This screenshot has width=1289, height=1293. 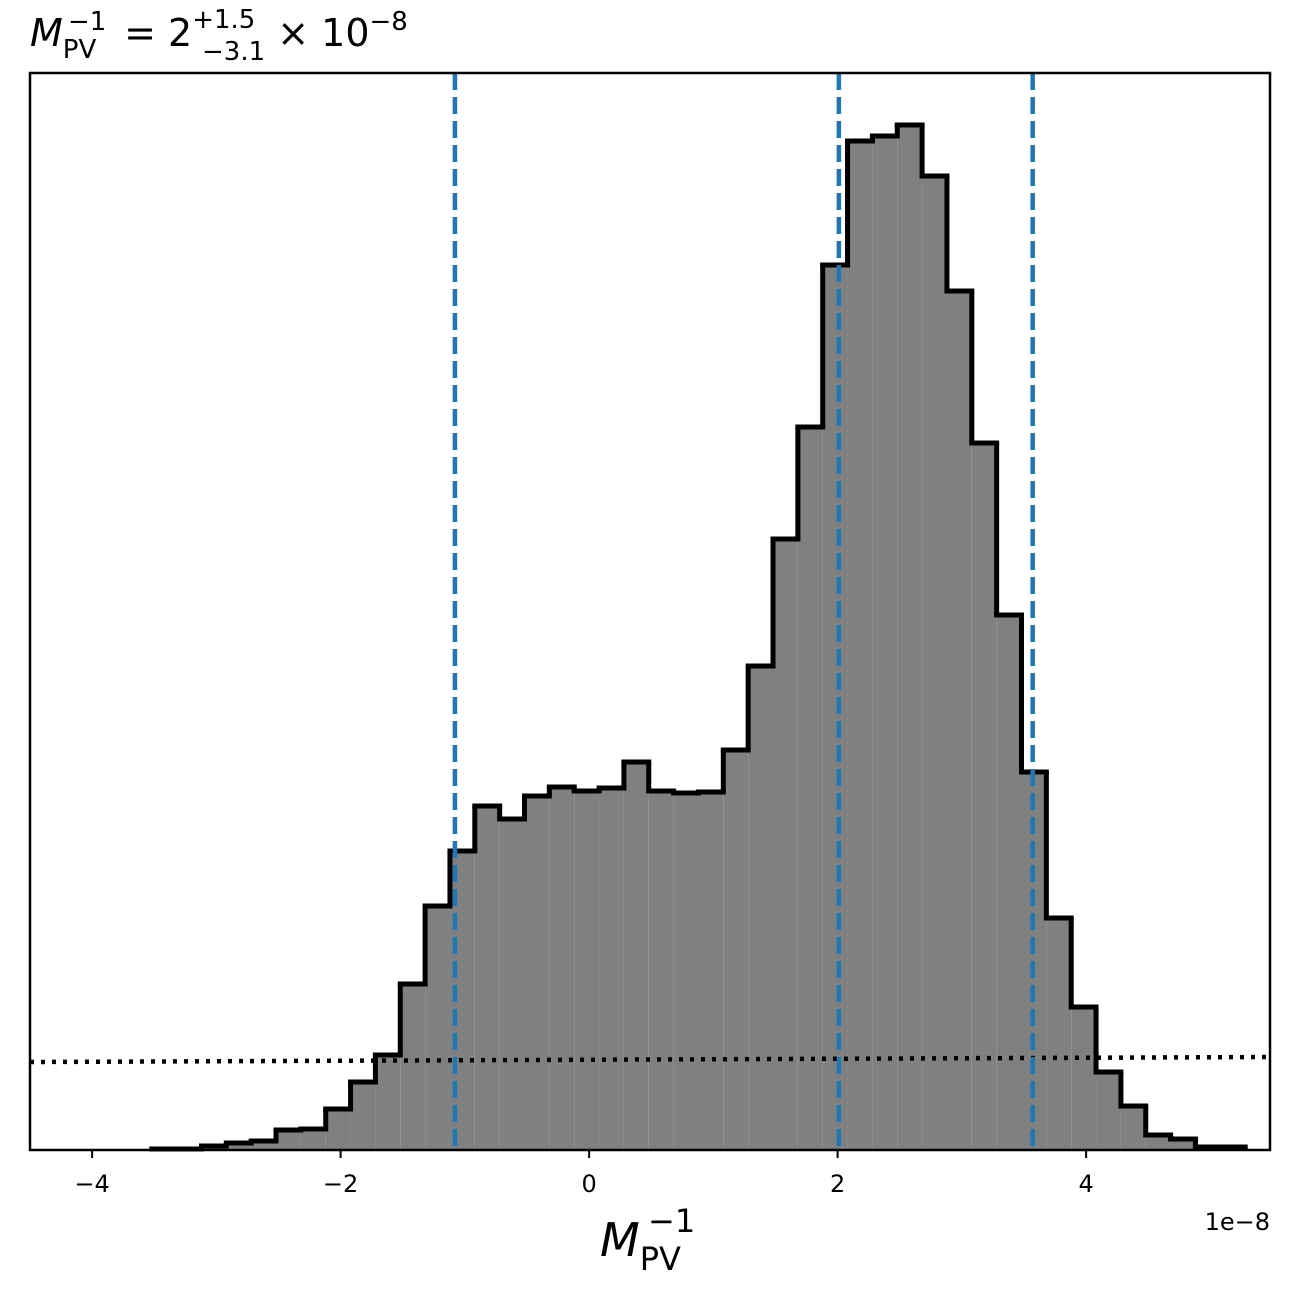 What do you see at coordinates (233, 52) in the screenshot?
I see `title-lower: −3.1` at bounding box center [233, 52].